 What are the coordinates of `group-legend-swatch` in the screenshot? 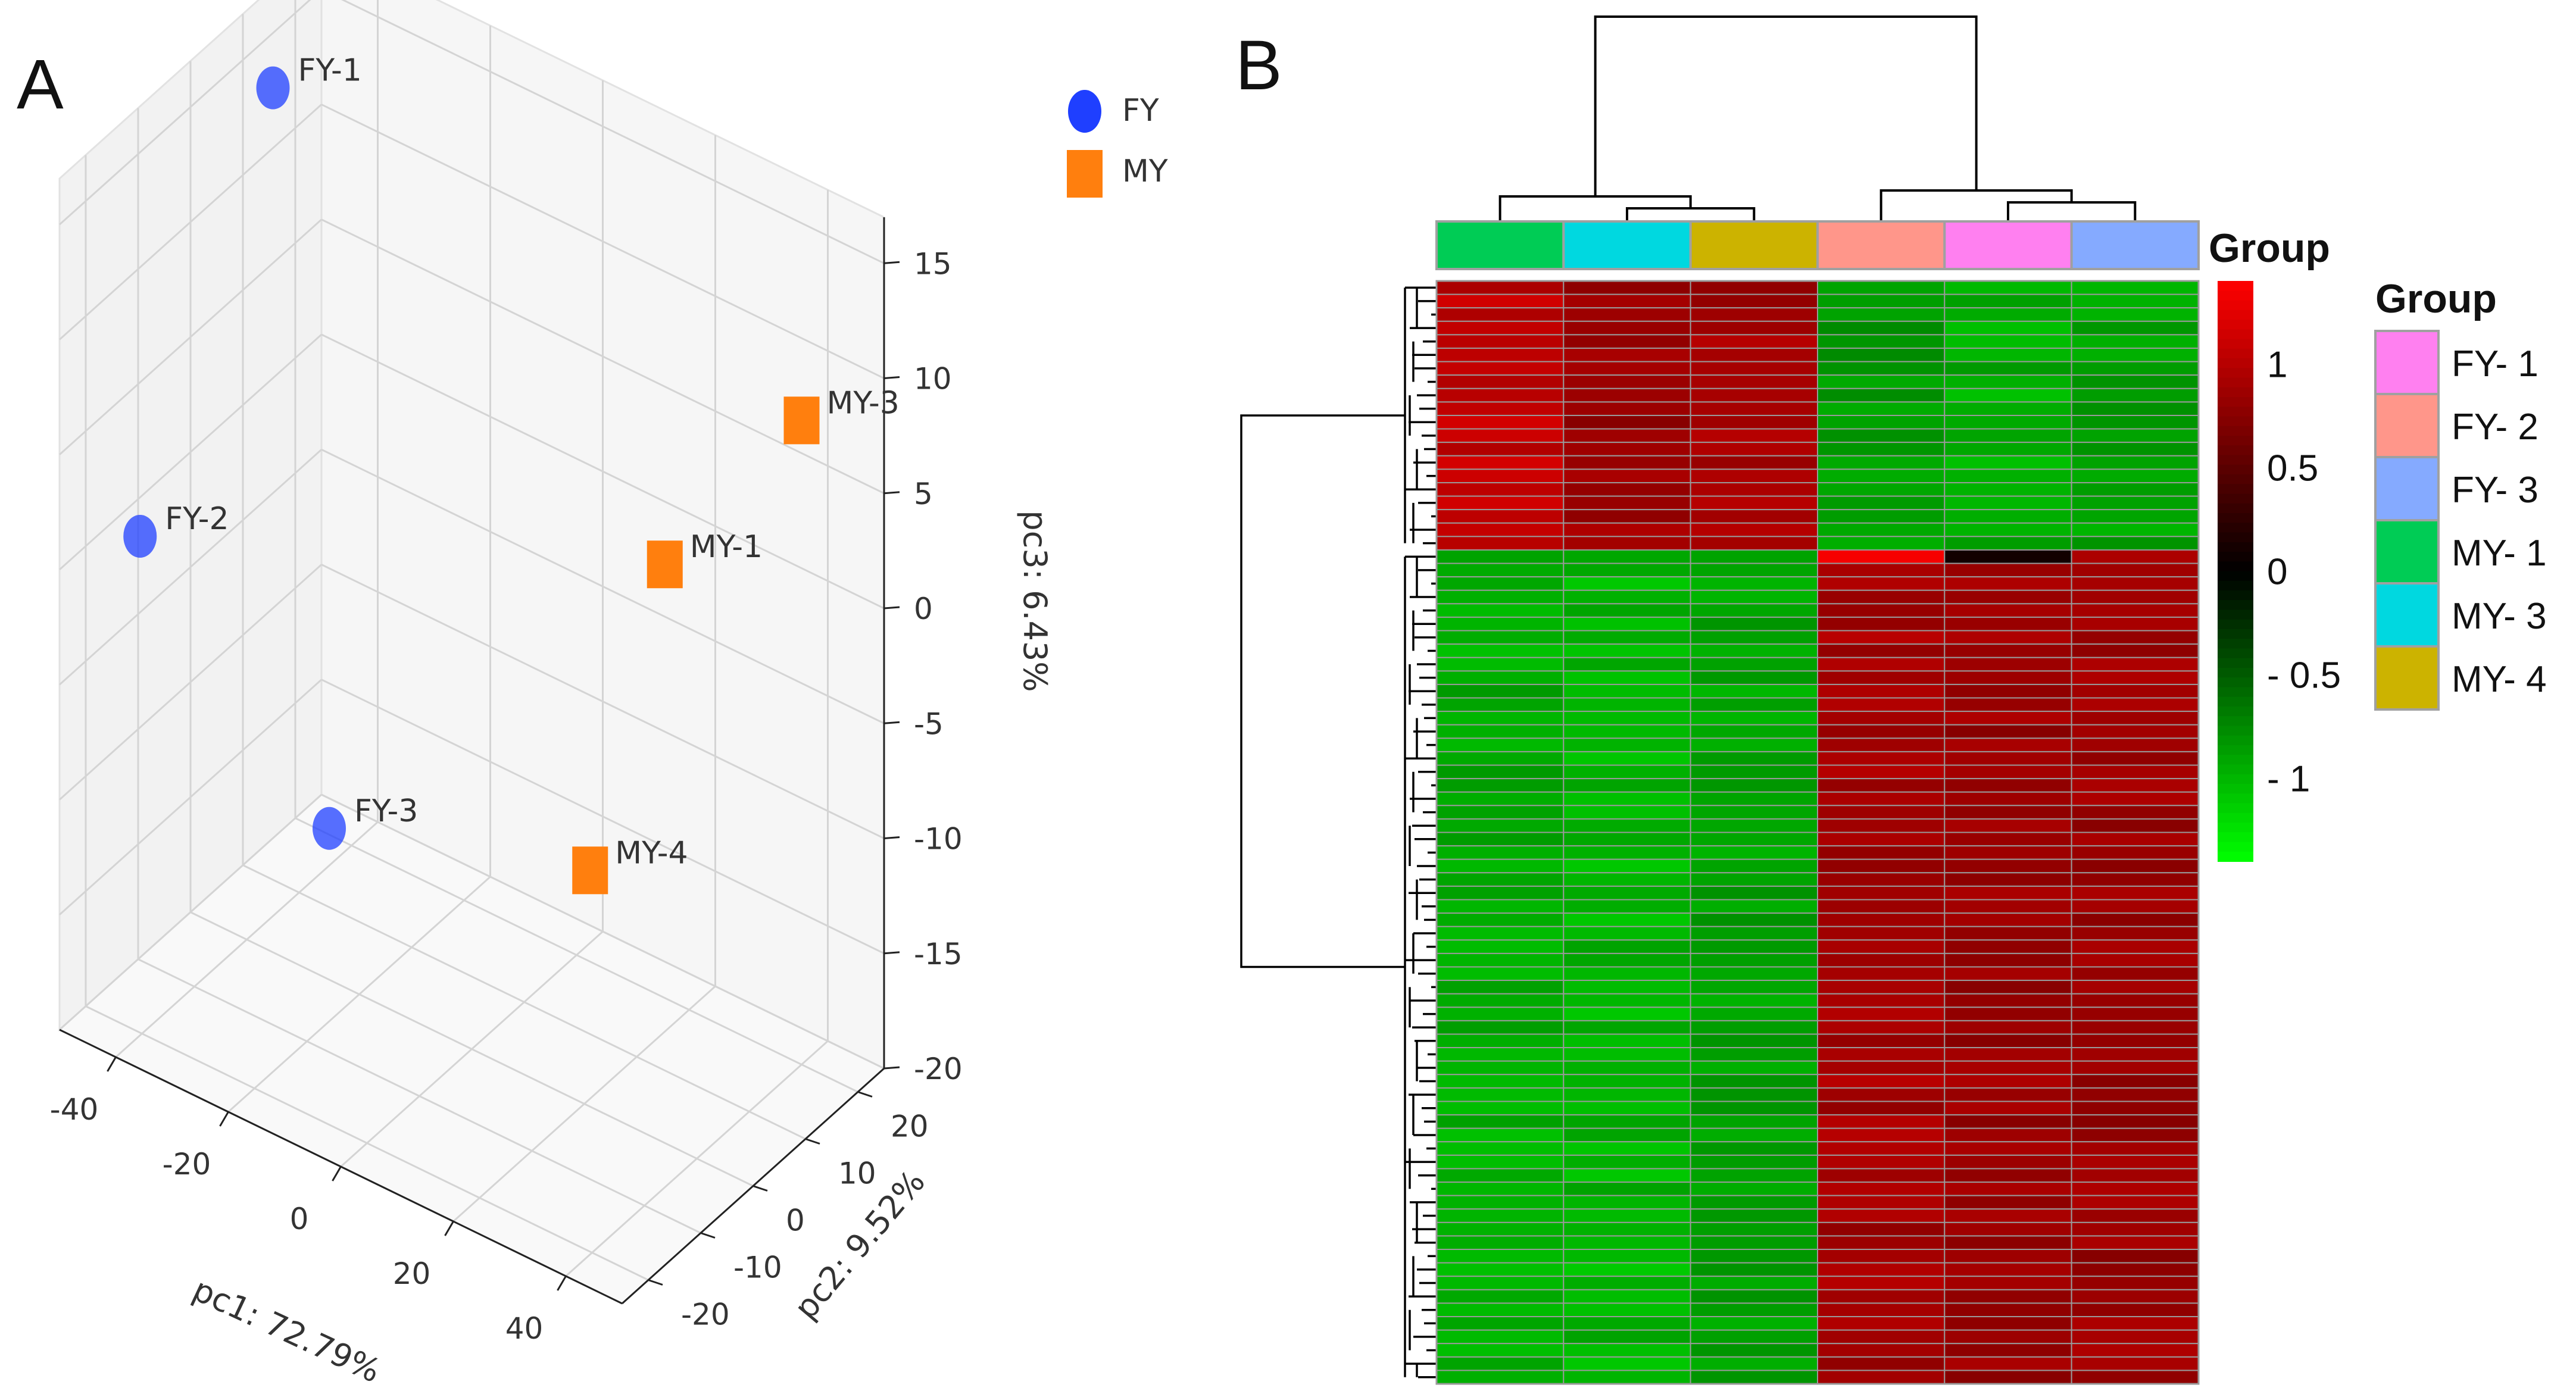 It's located at (2407, 678).